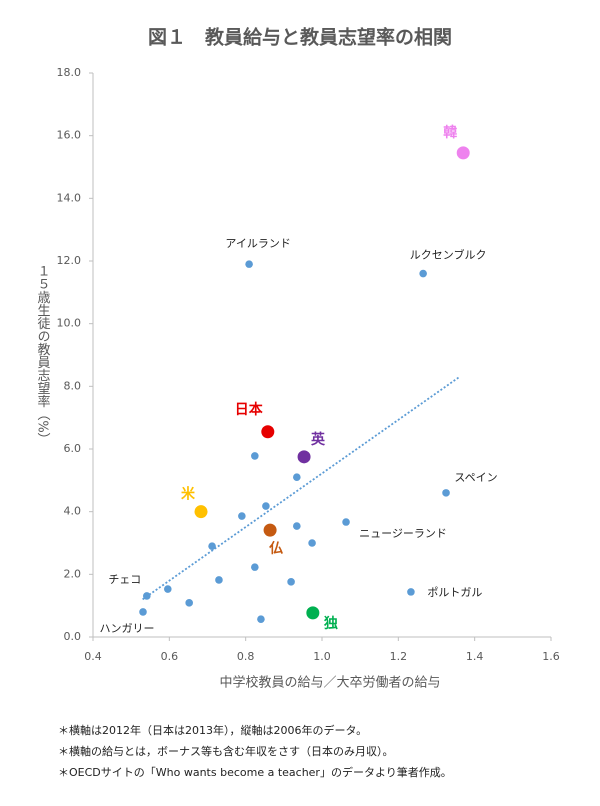  Describe the element at coordinates (69, 260) in the screenshot. I see `y-tick-label: 12.0` at that location.